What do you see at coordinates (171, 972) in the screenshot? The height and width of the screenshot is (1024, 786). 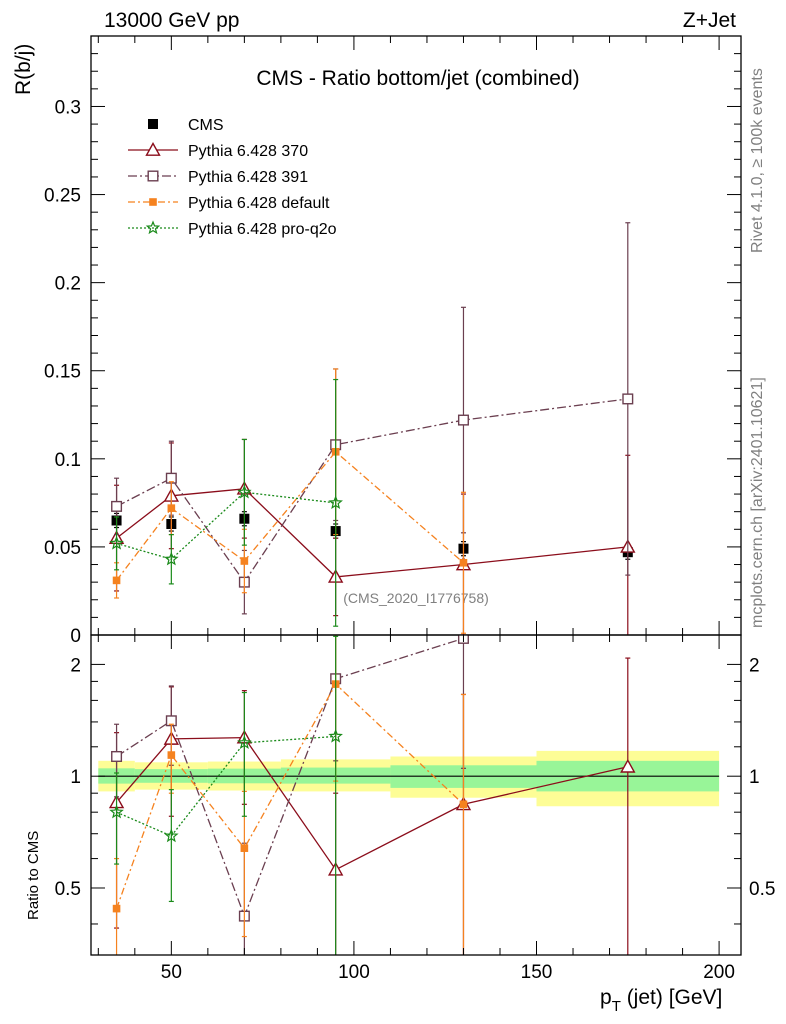 I see `xtick-label: 50` at bounding box center [171, 972].